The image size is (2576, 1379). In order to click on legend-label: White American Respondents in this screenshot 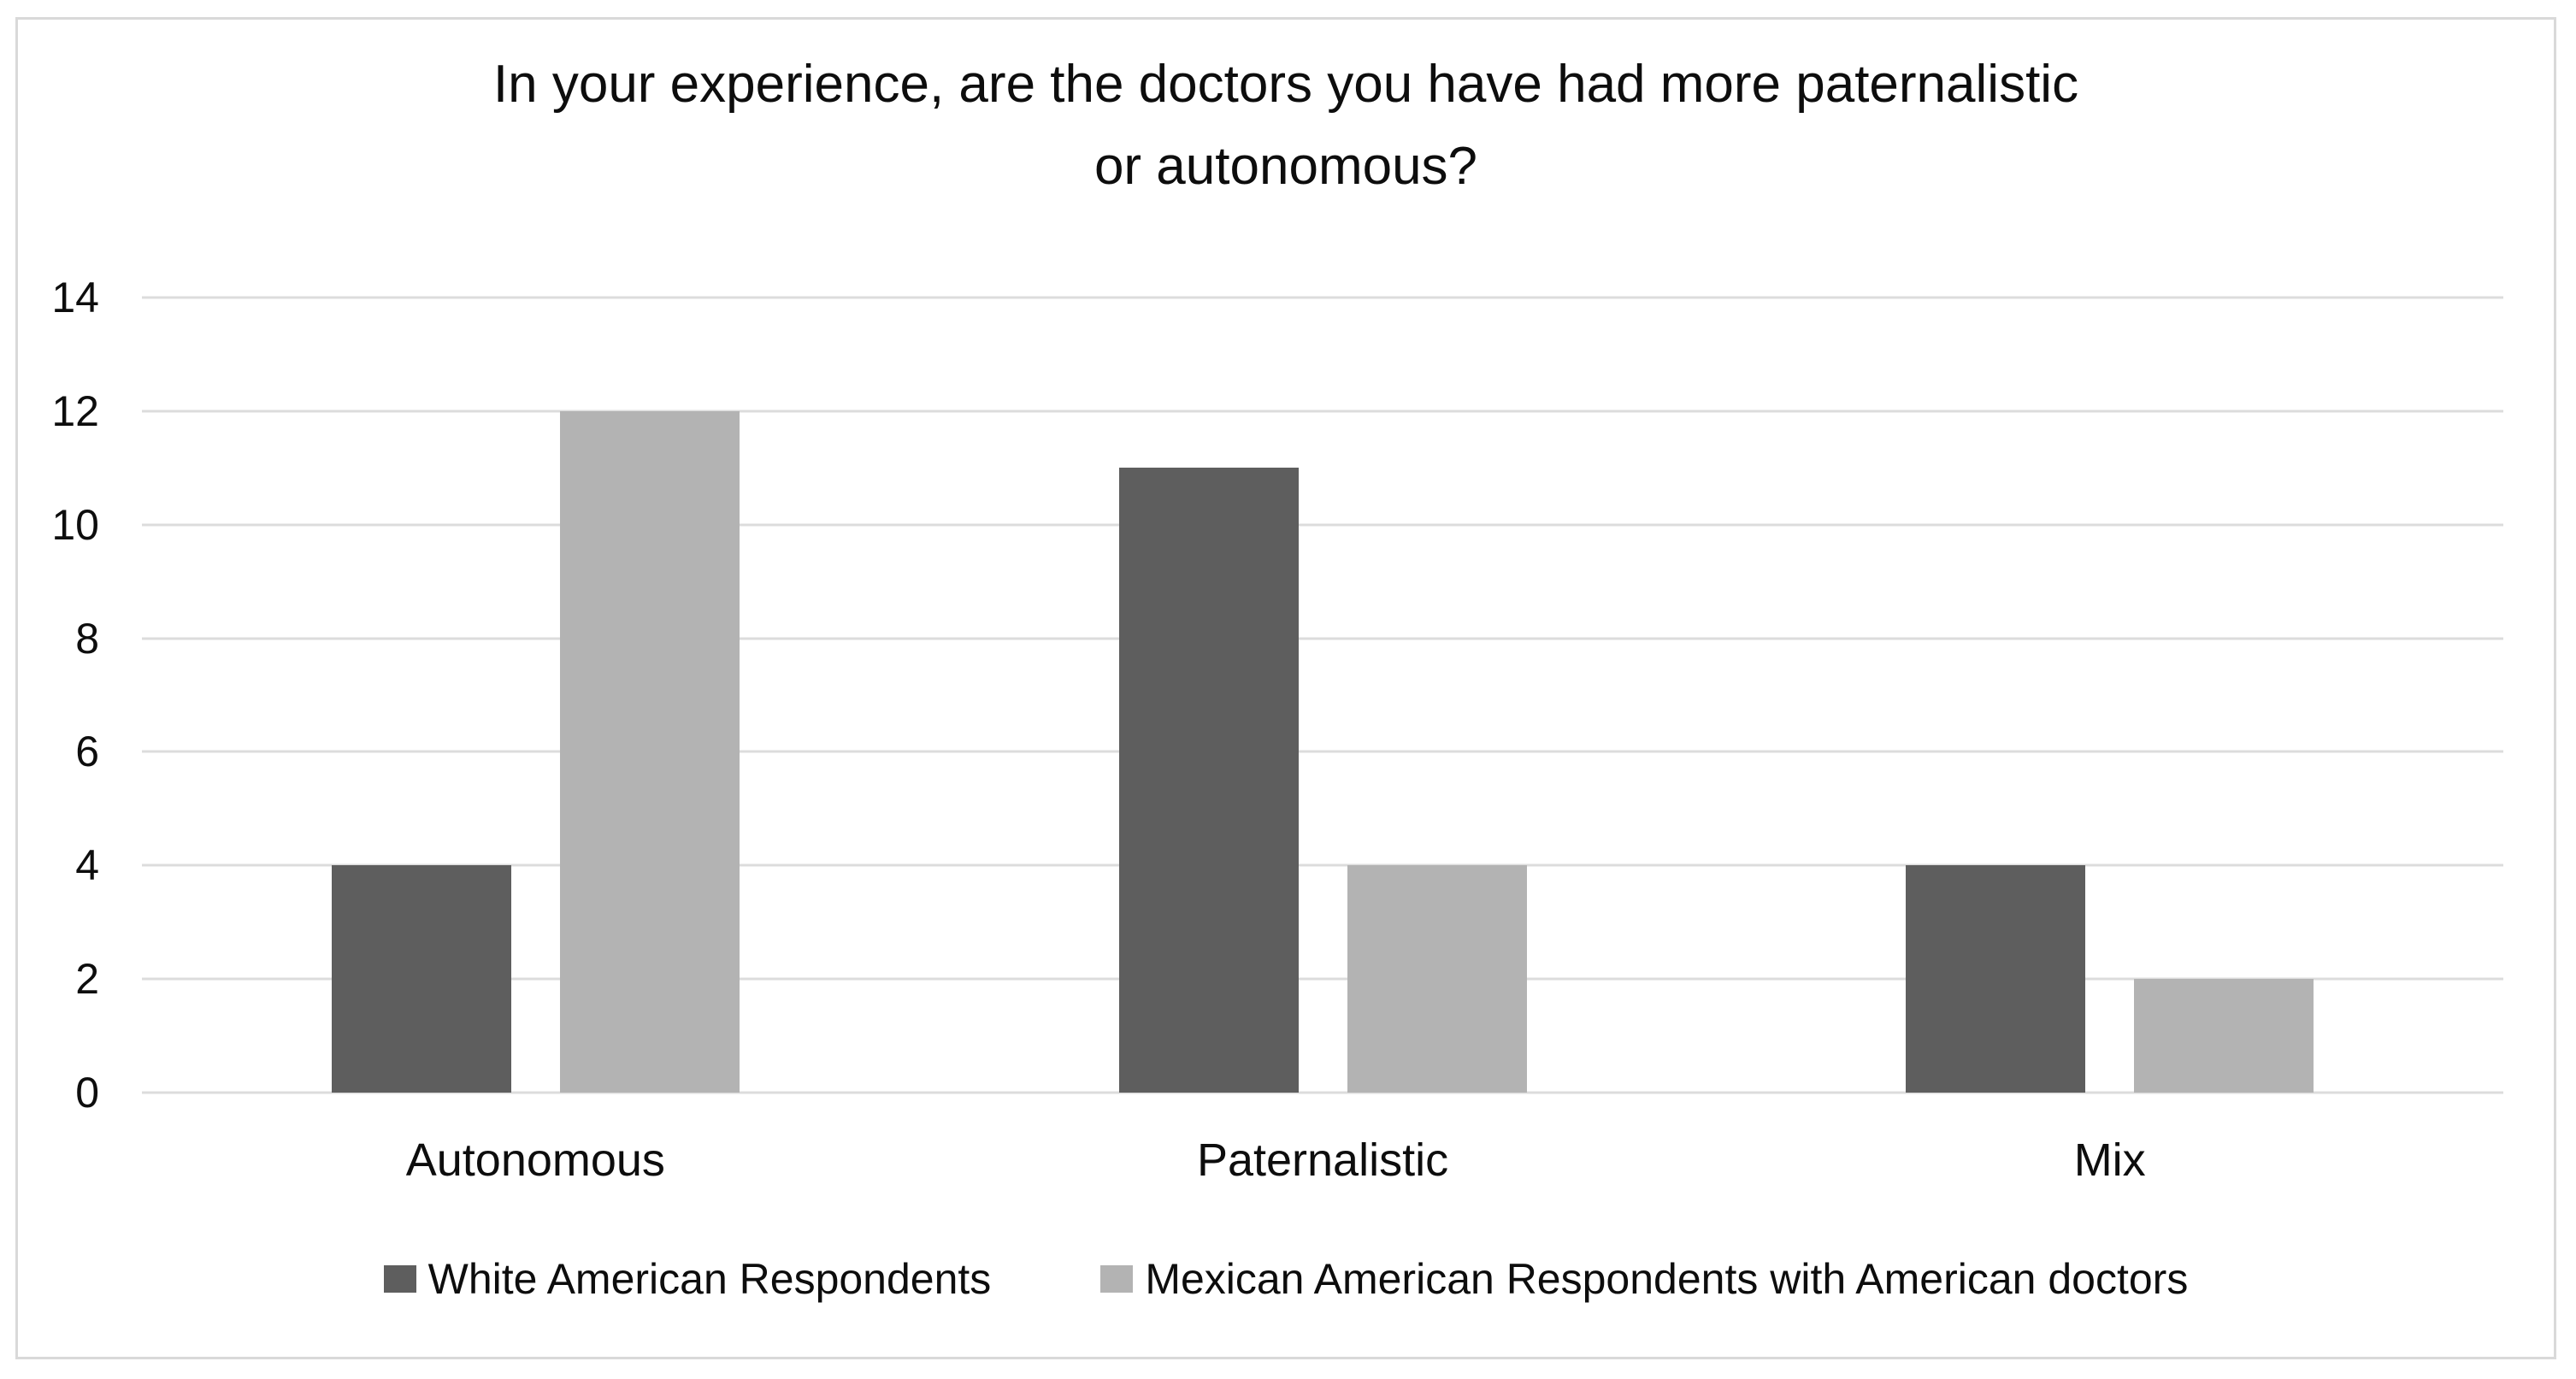, I will do `click(709, 1279)`.